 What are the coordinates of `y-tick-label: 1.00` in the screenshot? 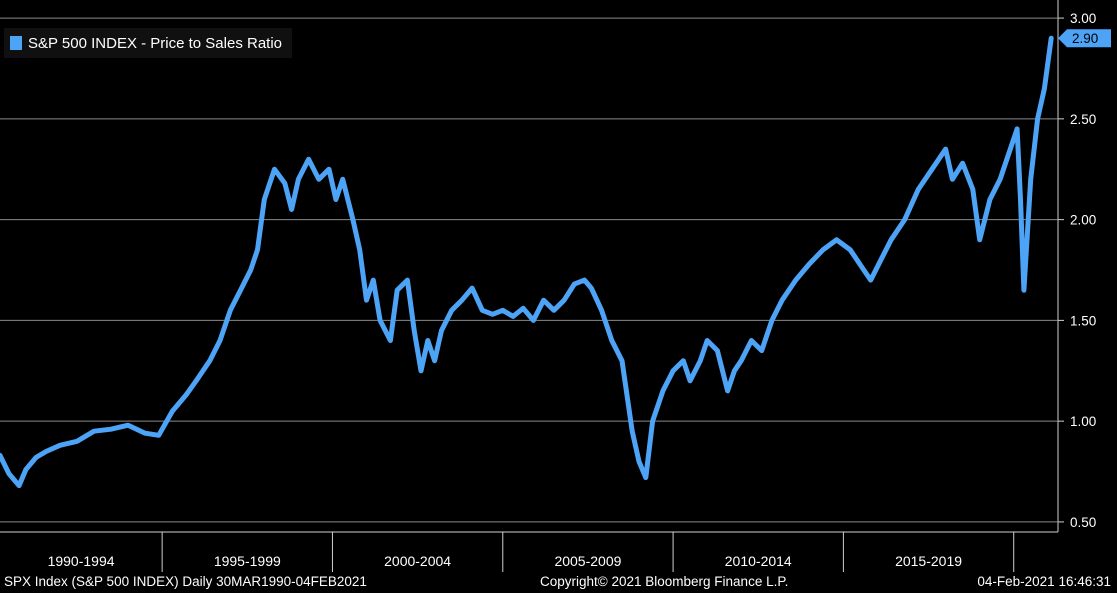 It's located at (1083, 421).